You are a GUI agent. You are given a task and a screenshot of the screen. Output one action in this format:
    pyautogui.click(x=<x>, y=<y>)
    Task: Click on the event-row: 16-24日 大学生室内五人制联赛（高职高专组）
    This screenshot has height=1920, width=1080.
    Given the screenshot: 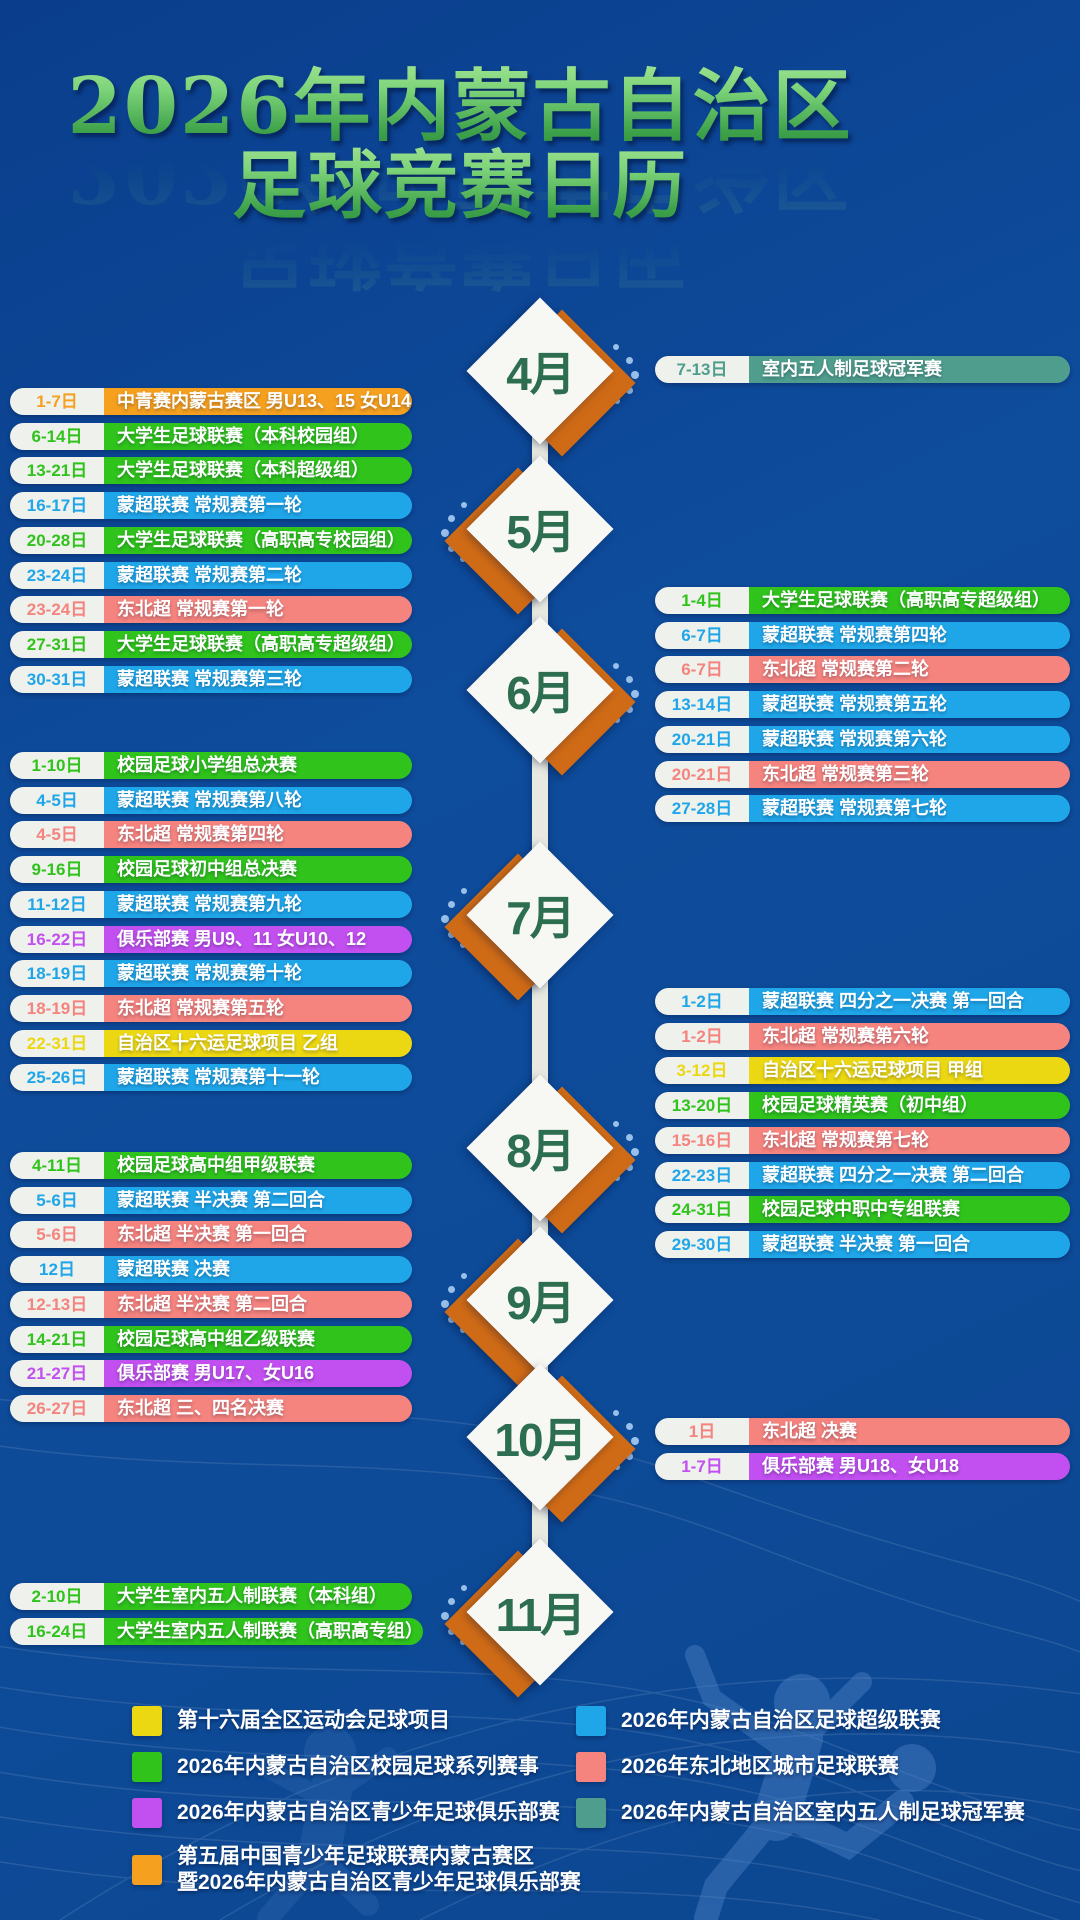 What is the action you would take?
    pyautogui.click(x=216, y=1631)
    